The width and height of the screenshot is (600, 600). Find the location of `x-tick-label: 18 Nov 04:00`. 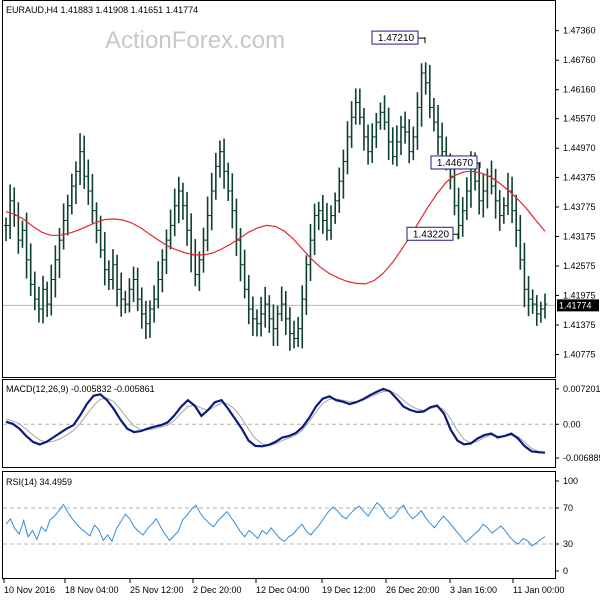

x-tick-label: 18 Nov 04:00 is located at coordinates (92, 590).